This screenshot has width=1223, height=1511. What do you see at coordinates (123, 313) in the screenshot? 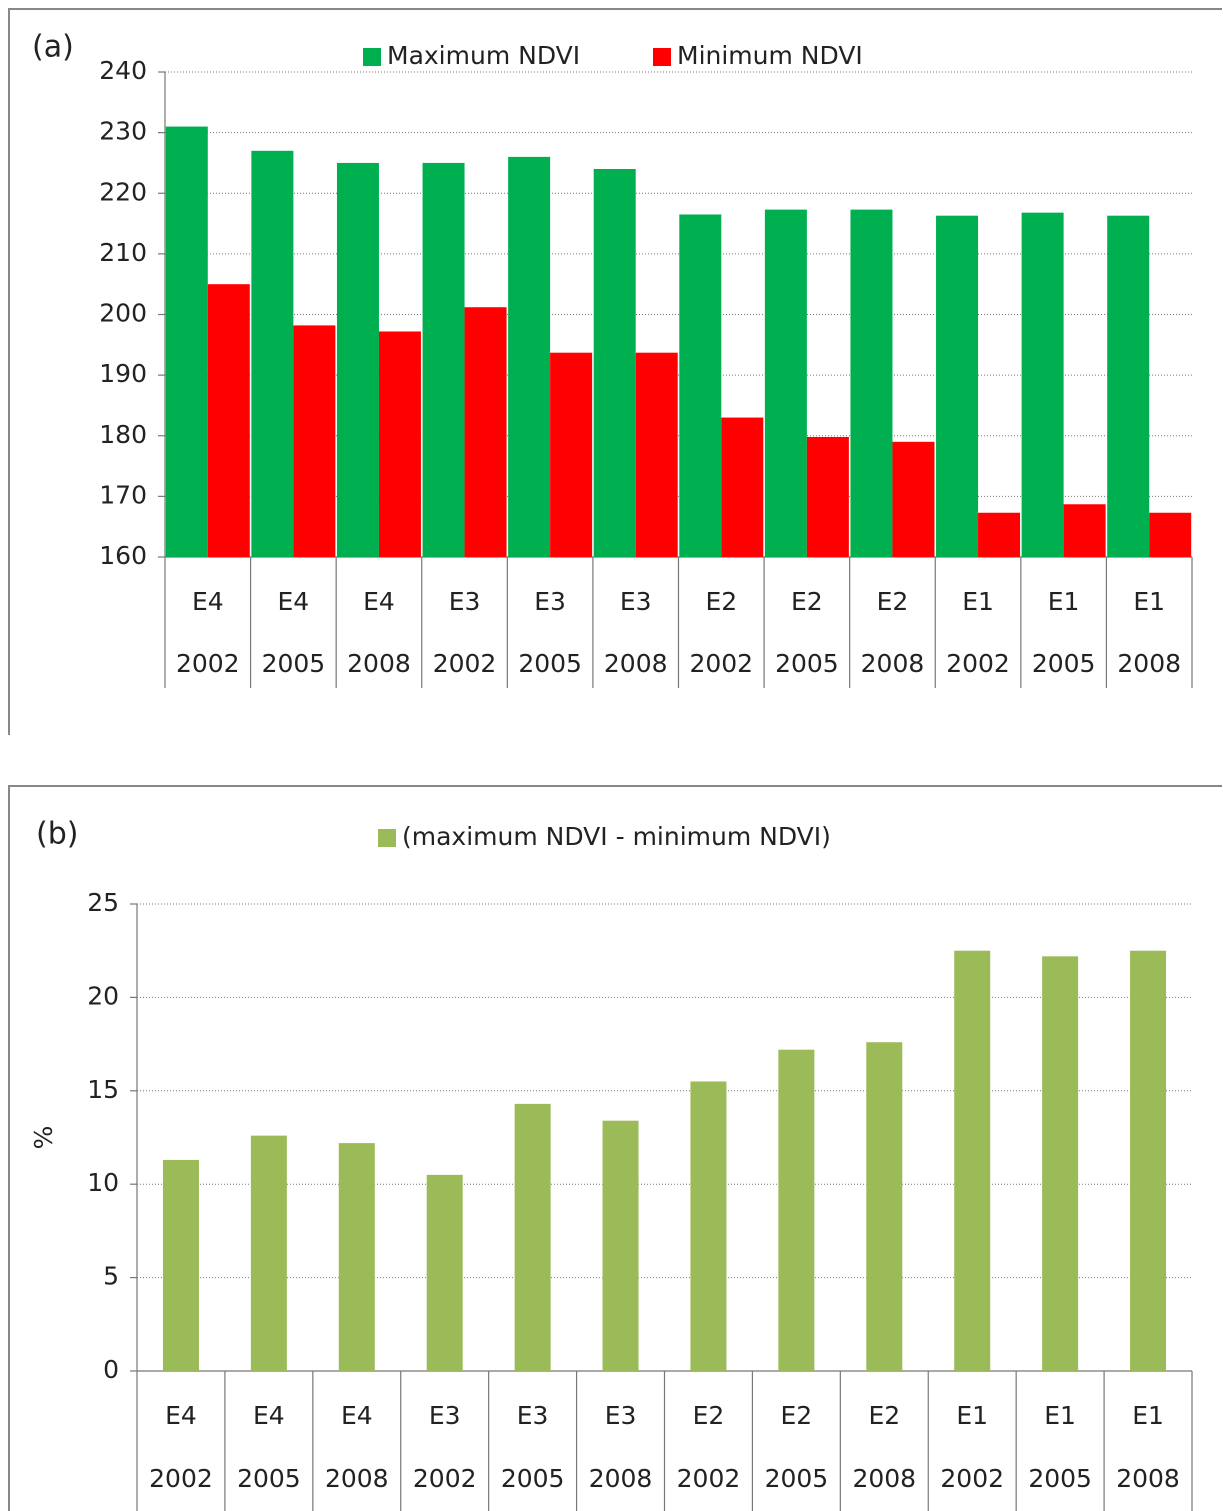
I see `y-tick-label: 200` at bounding box center [123, 313].